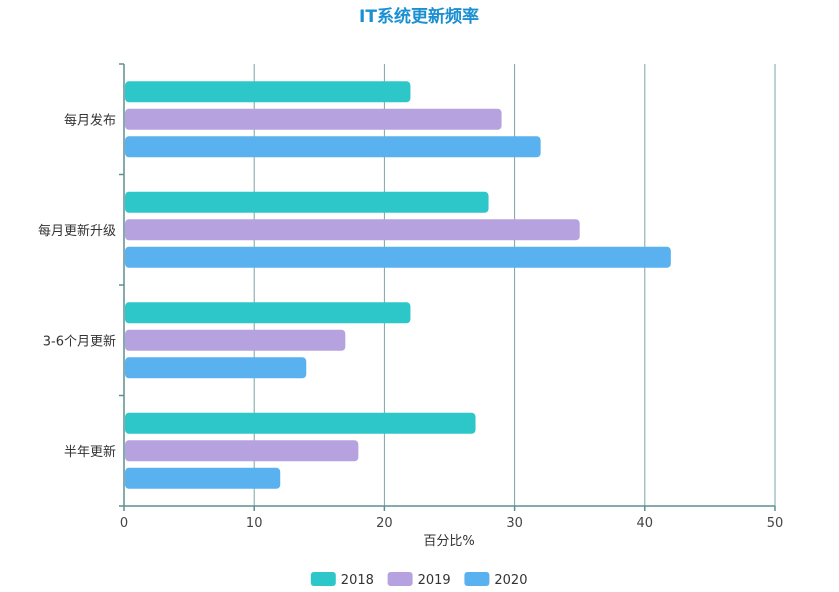  I want to click on x-tick-label: 20, so click(384, 523).